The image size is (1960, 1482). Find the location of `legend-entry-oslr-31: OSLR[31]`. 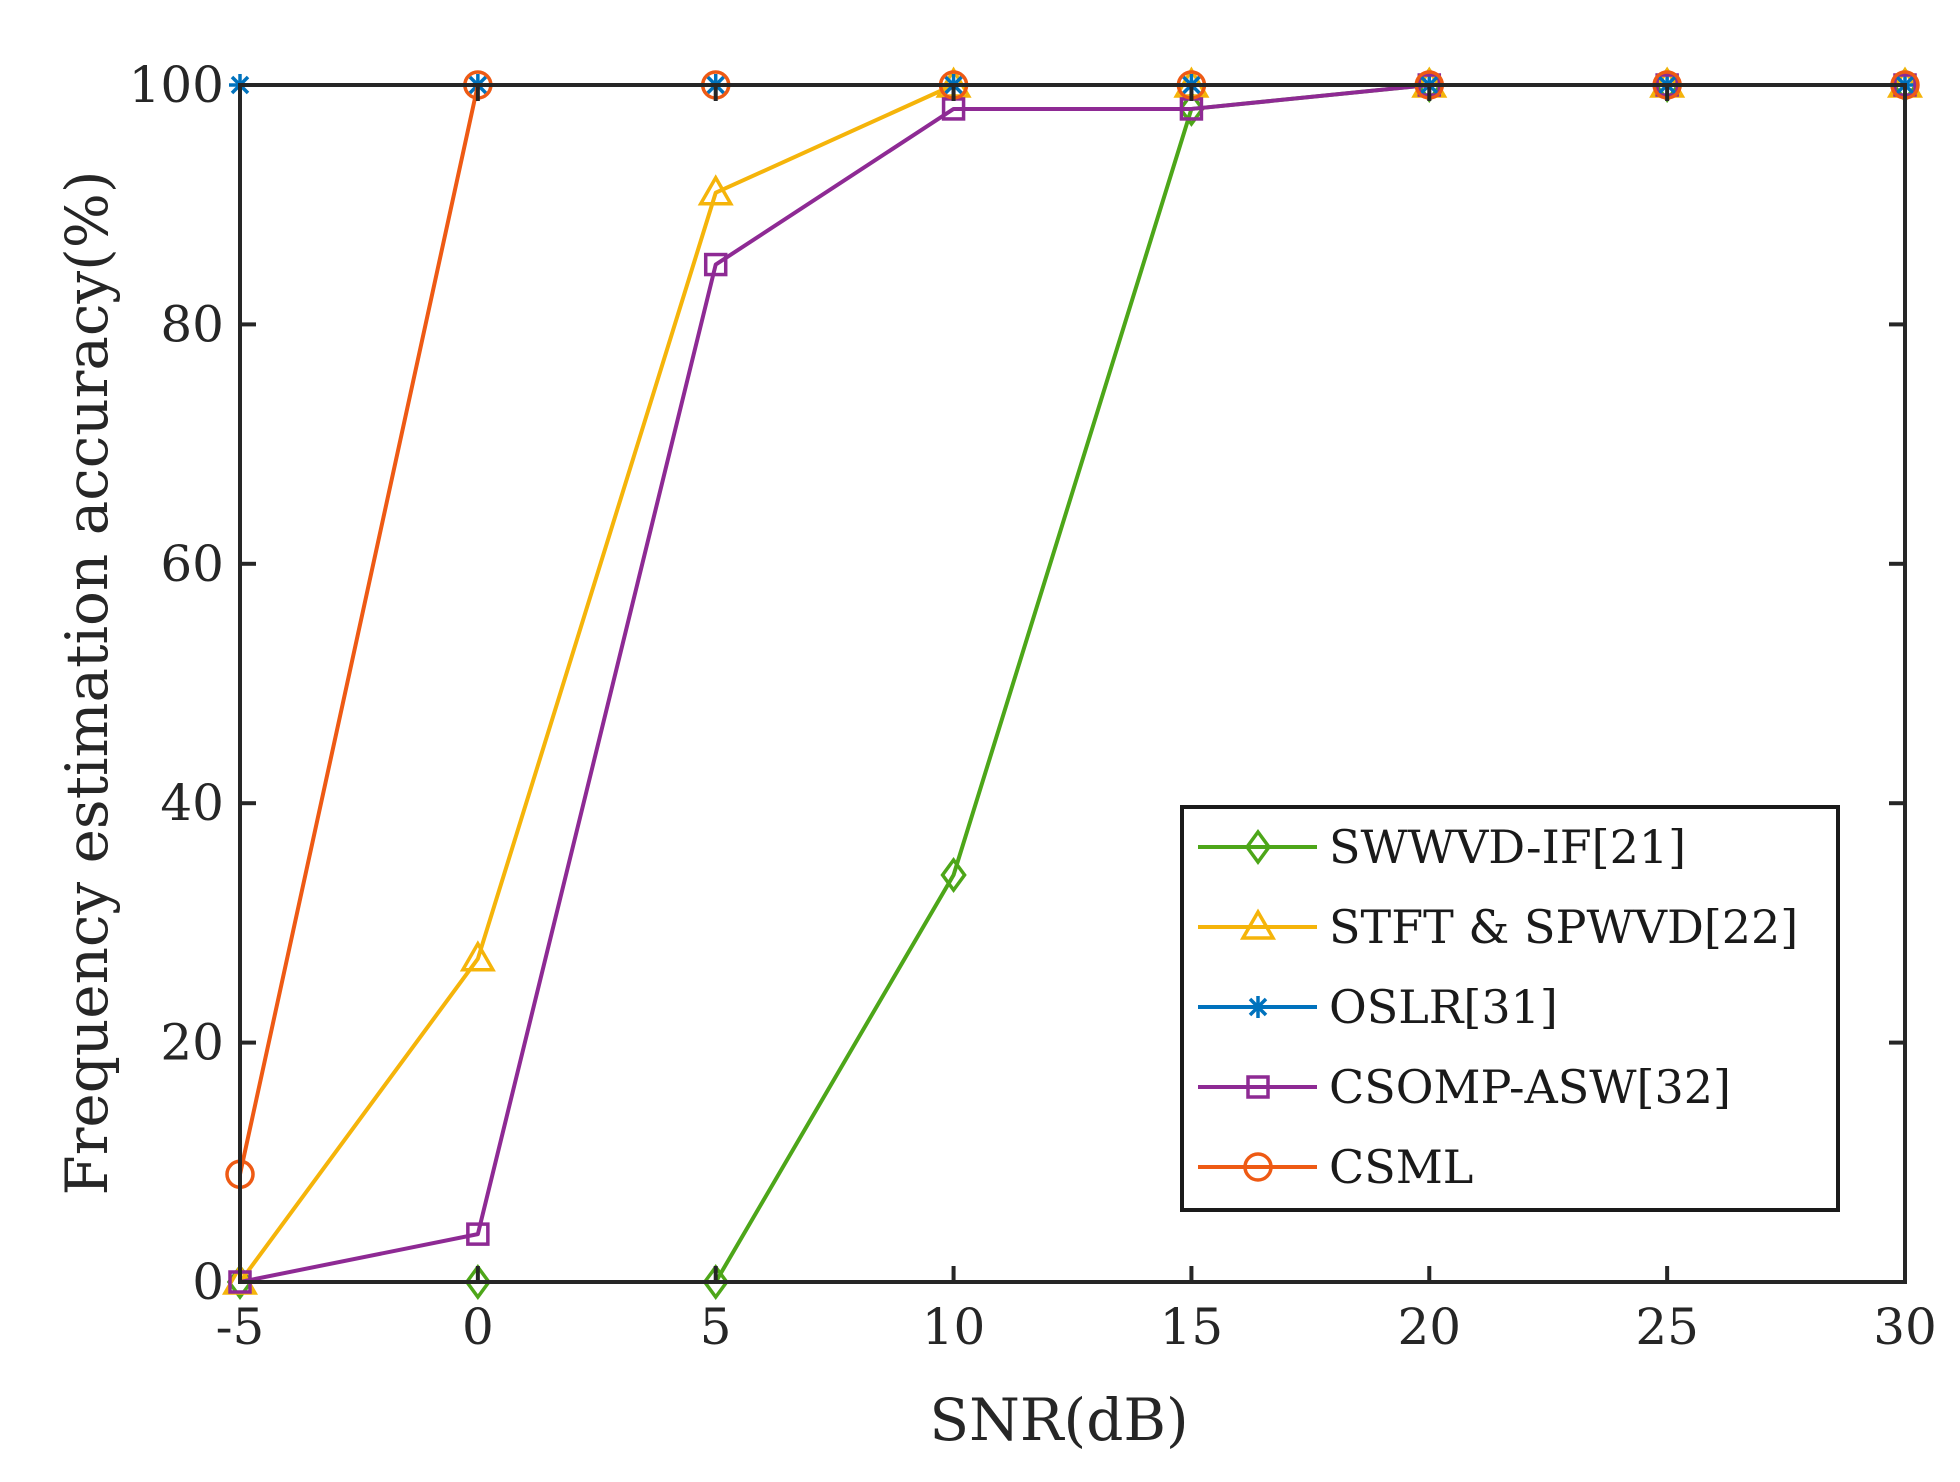

legend-entry-oslr-31: OSLR[31] is located at coordinates (1378, 1007).